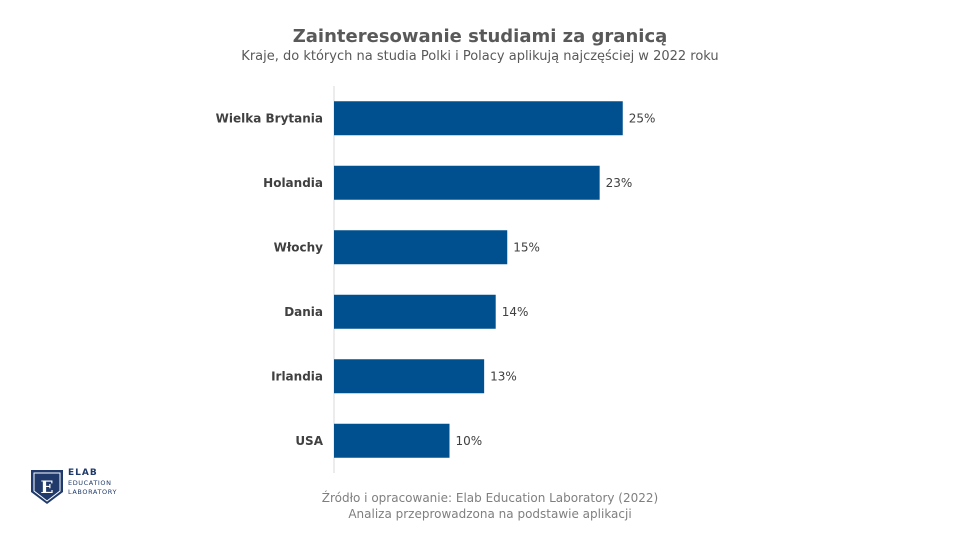 This screenshot has height=540, width=960. Describe the element at coordinates (90, 482) in the screenshot. I see `logo-tagline-1: EDUCATION` at that location.